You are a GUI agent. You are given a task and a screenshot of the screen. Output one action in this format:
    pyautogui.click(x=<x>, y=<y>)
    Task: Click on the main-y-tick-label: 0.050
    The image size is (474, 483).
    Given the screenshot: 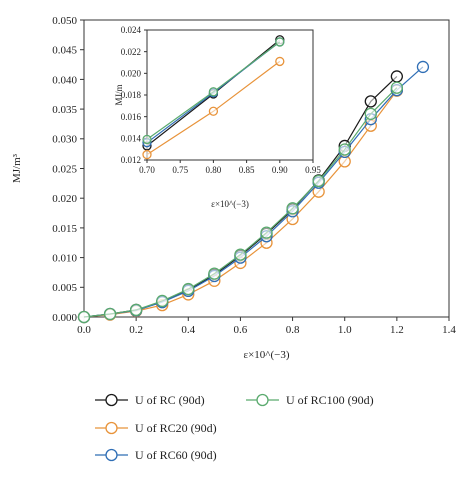 What is the action you would take?
    pyautogui.click(x=64, y=21)
    